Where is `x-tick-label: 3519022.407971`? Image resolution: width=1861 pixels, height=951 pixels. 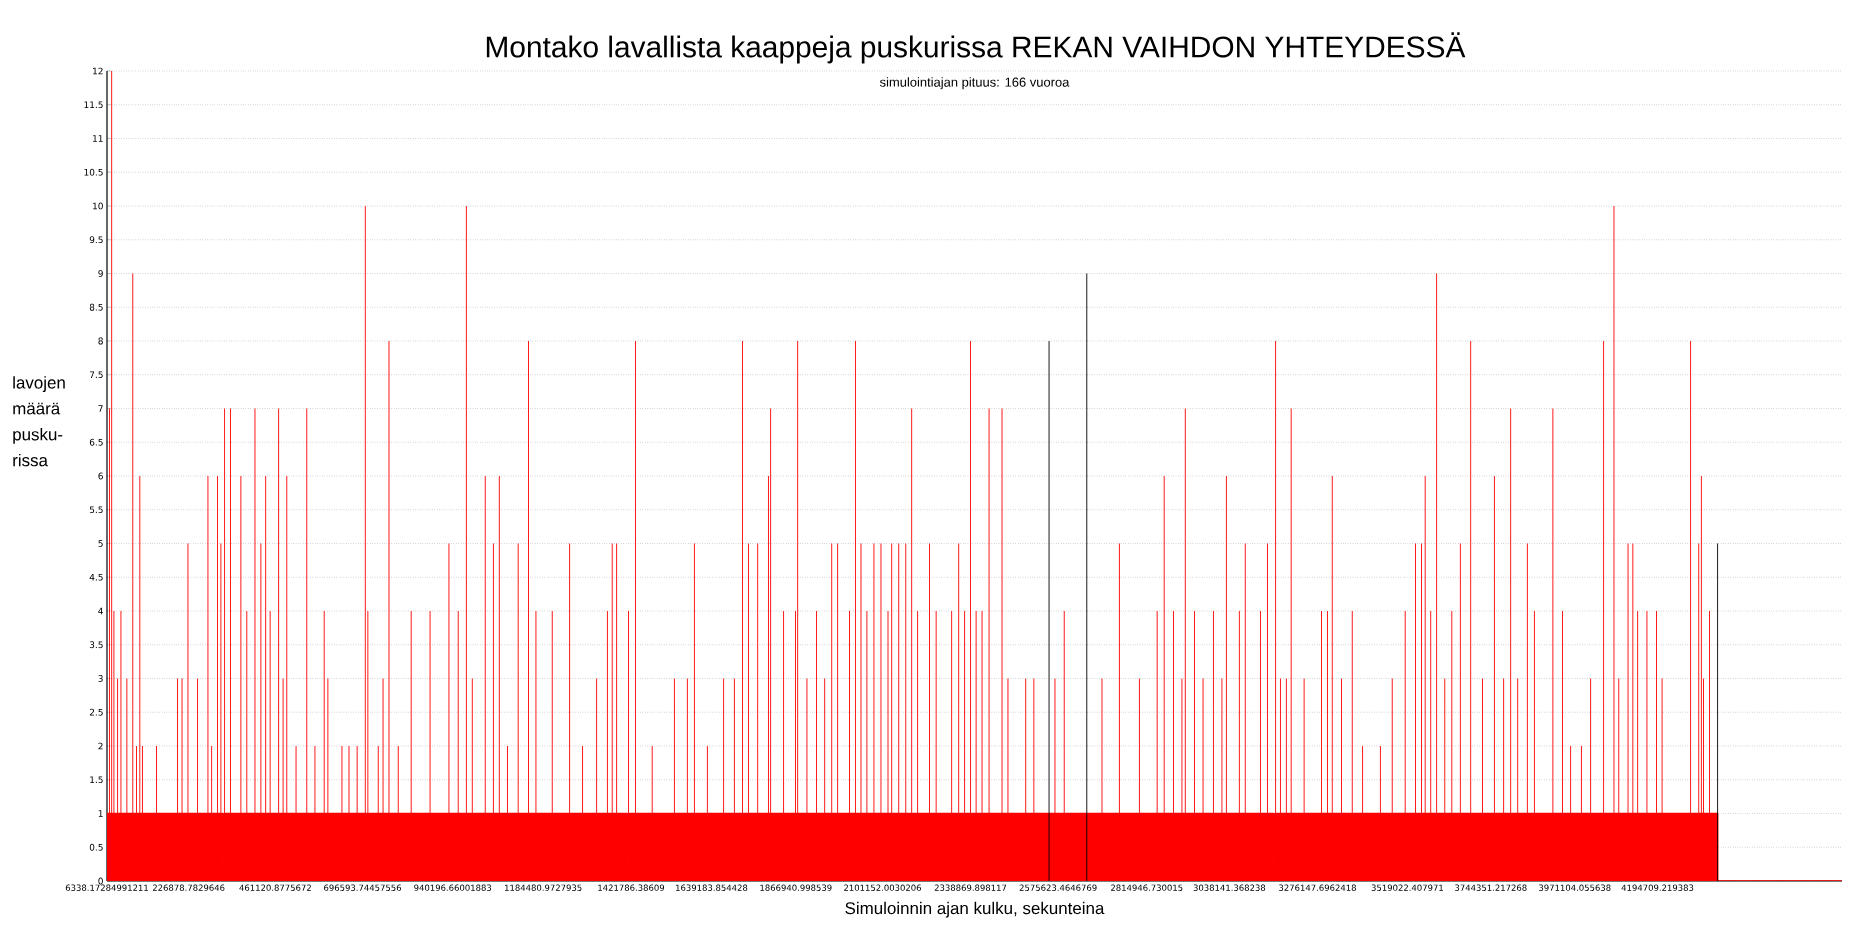 x-tick-label: 3519022.407971 is located at coordinates (1407, 887).